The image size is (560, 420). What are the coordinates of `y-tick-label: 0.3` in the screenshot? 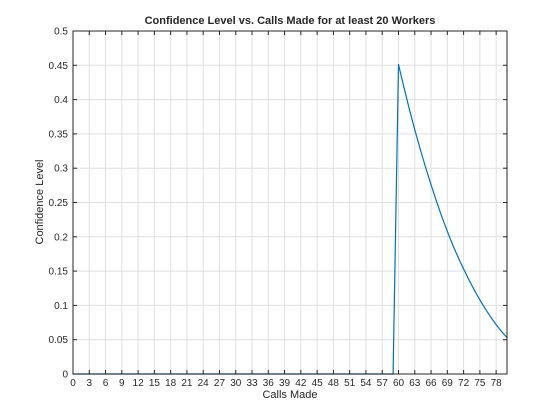 It's located at (61, 169).